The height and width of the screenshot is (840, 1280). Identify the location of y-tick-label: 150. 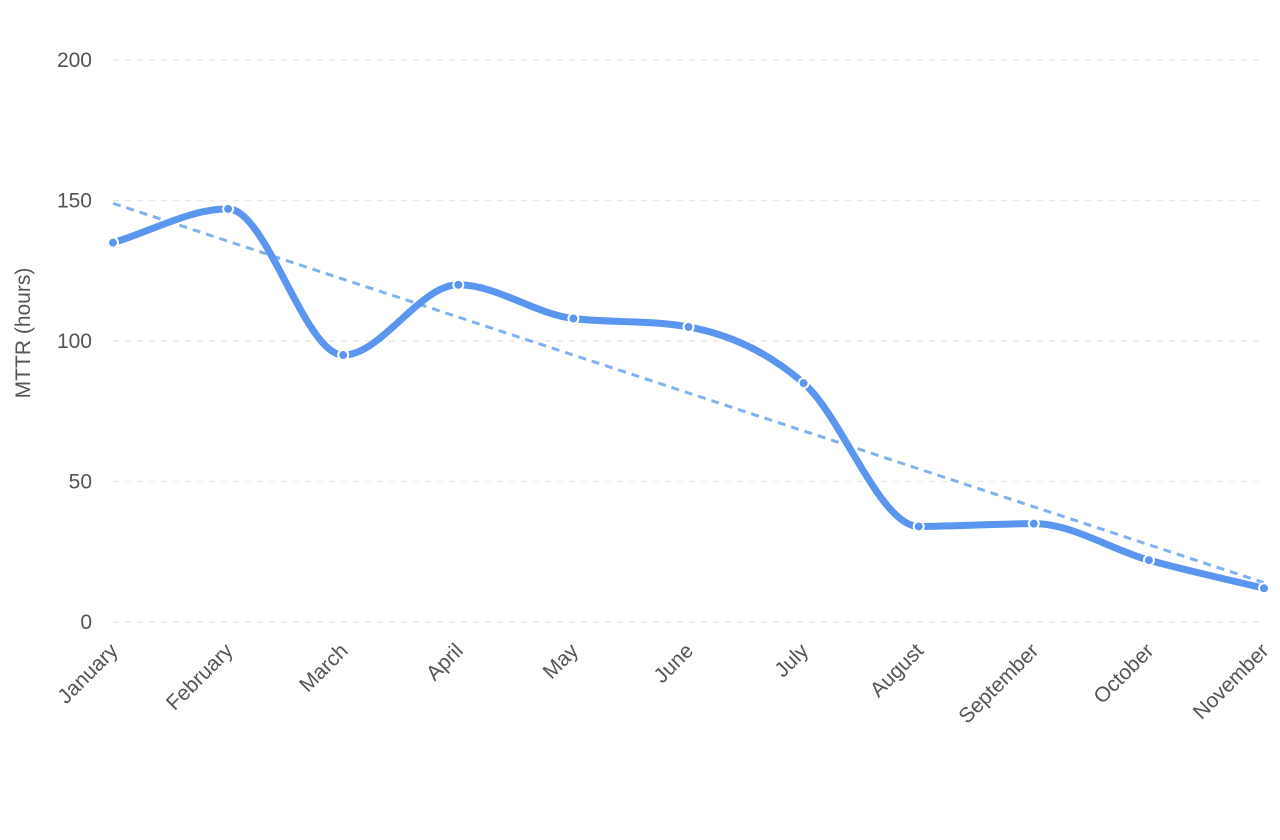
(74, 201).